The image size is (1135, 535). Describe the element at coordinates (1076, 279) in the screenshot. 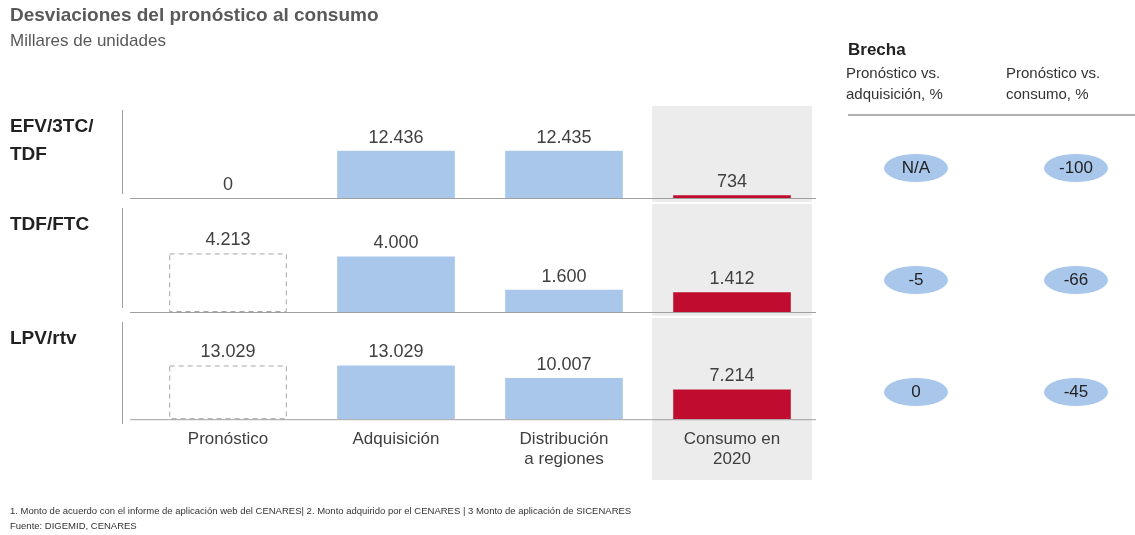

I see `text: -66` at that location.